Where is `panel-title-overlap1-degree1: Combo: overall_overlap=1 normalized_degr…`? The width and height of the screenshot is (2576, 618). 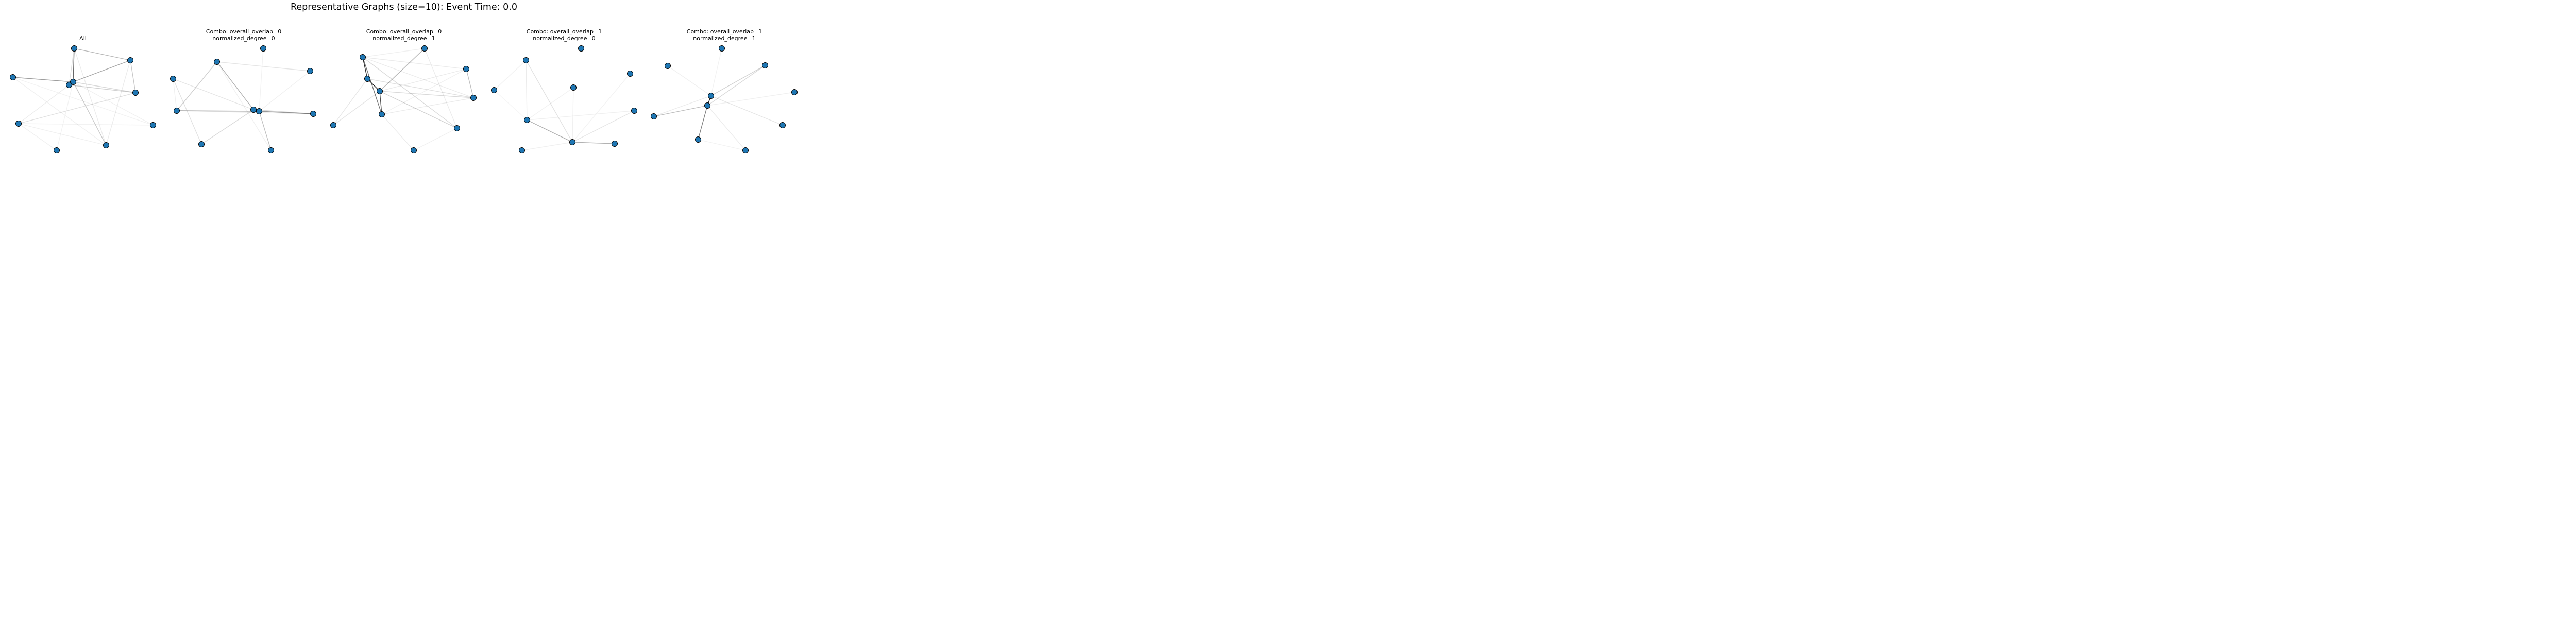
panel-title-overlap1-degree1: Combo: overall_overlap=1 normalized_degr… is located at coordinates (724, 35).